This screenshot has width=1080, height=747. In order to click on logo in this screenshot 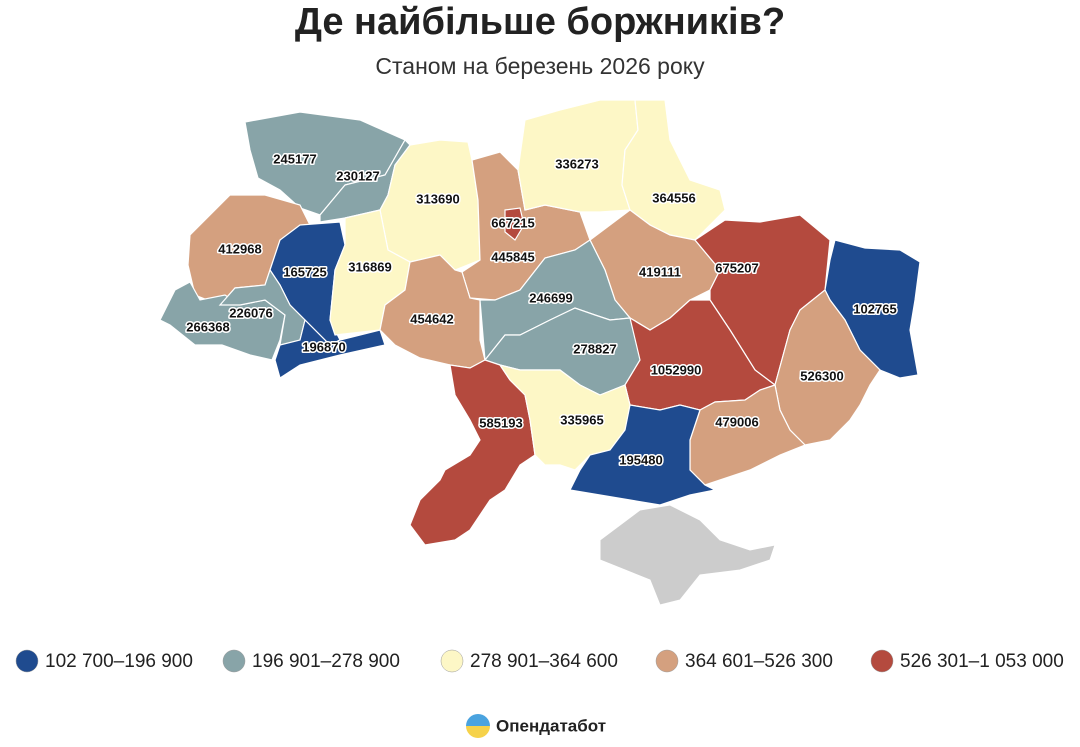, I will do `click(478, 726)`.